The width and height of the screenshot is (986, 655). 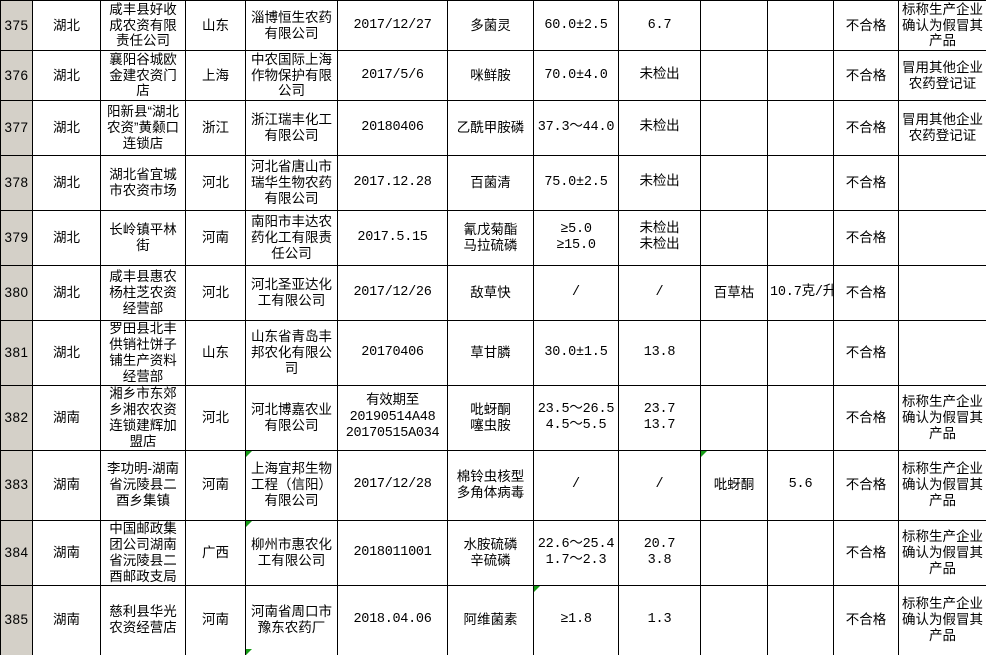 What do you see at coordinates (490, 128) in the screenshot?
I see `pesticide-name-cell: 乙酰甲胺磷` at bounding box center [490, 128].